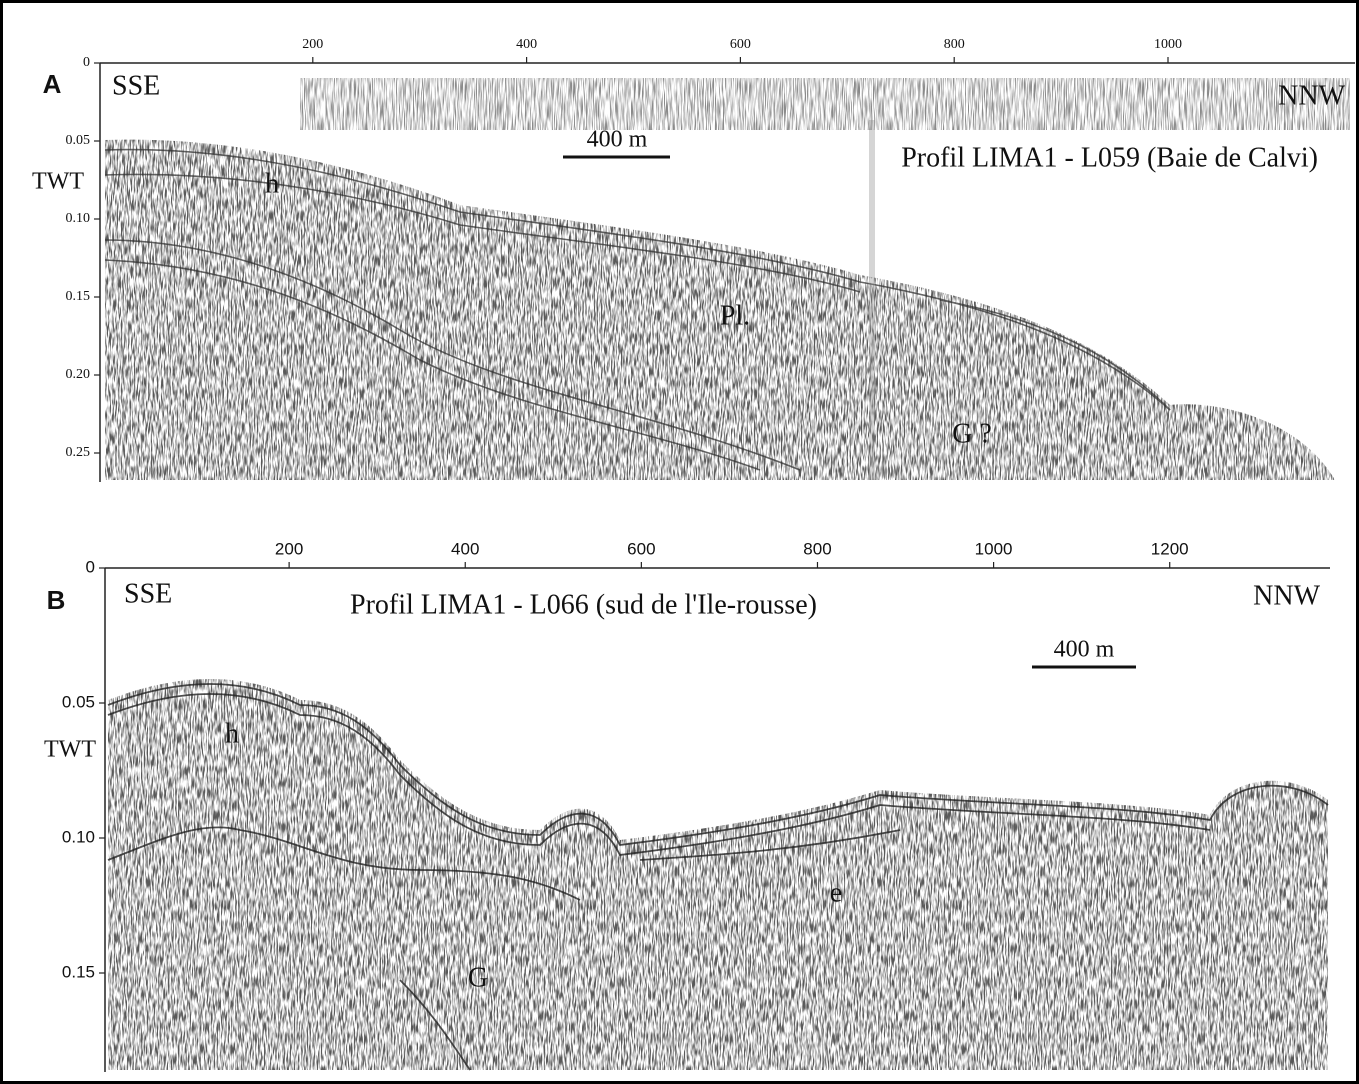 The width and height of the screenshot is (1359, 1084). I want to click on annotation: e, so click(836, 892).